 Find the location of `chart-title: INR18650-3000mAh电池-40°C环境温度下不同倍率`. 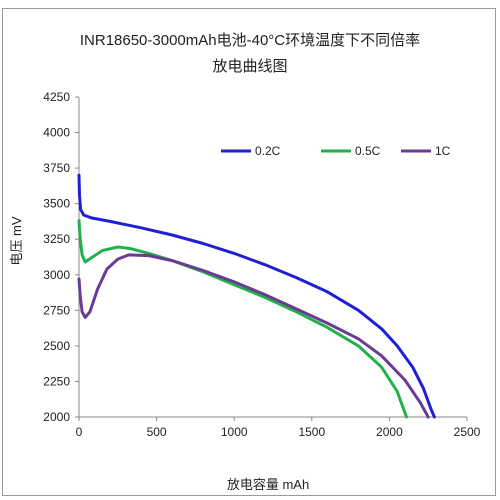

chart-title: INR18650-3000mAh电池-40°C环境温度下不同倍率 is located at coordinates (250, 40).